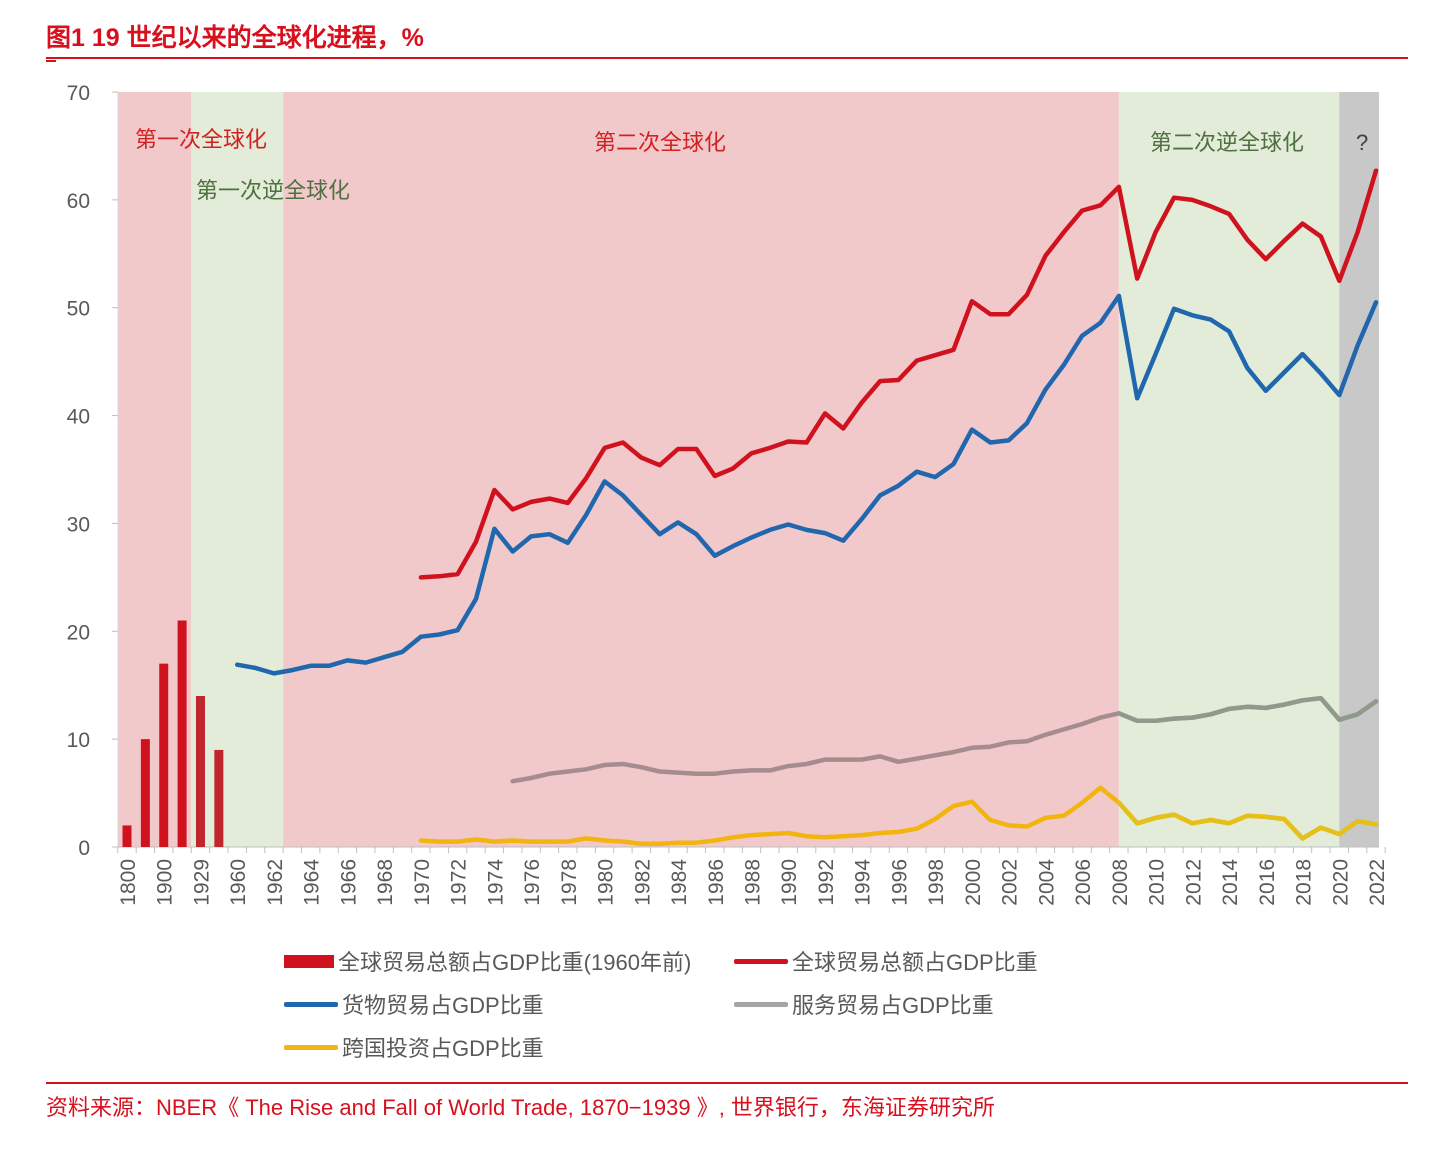 The width and height of the screenshot is (1440, 1152). I want to click on x-tick-label: 1996, so click(899, 882).